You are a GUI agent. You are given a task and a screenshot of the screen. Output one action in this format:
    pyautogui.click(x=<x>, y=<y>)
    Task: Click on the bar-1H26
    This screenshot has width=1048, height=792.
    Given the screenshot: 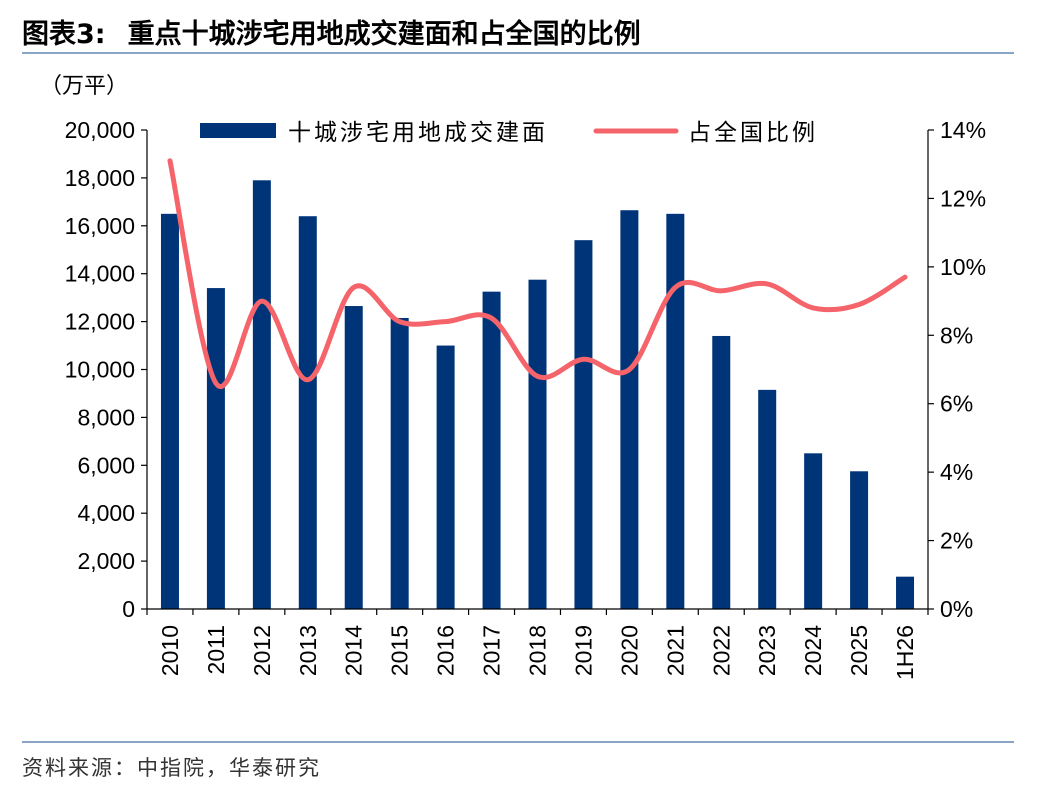 What is the action you would take?
    pyautogui.click(x=905, y=592)
    